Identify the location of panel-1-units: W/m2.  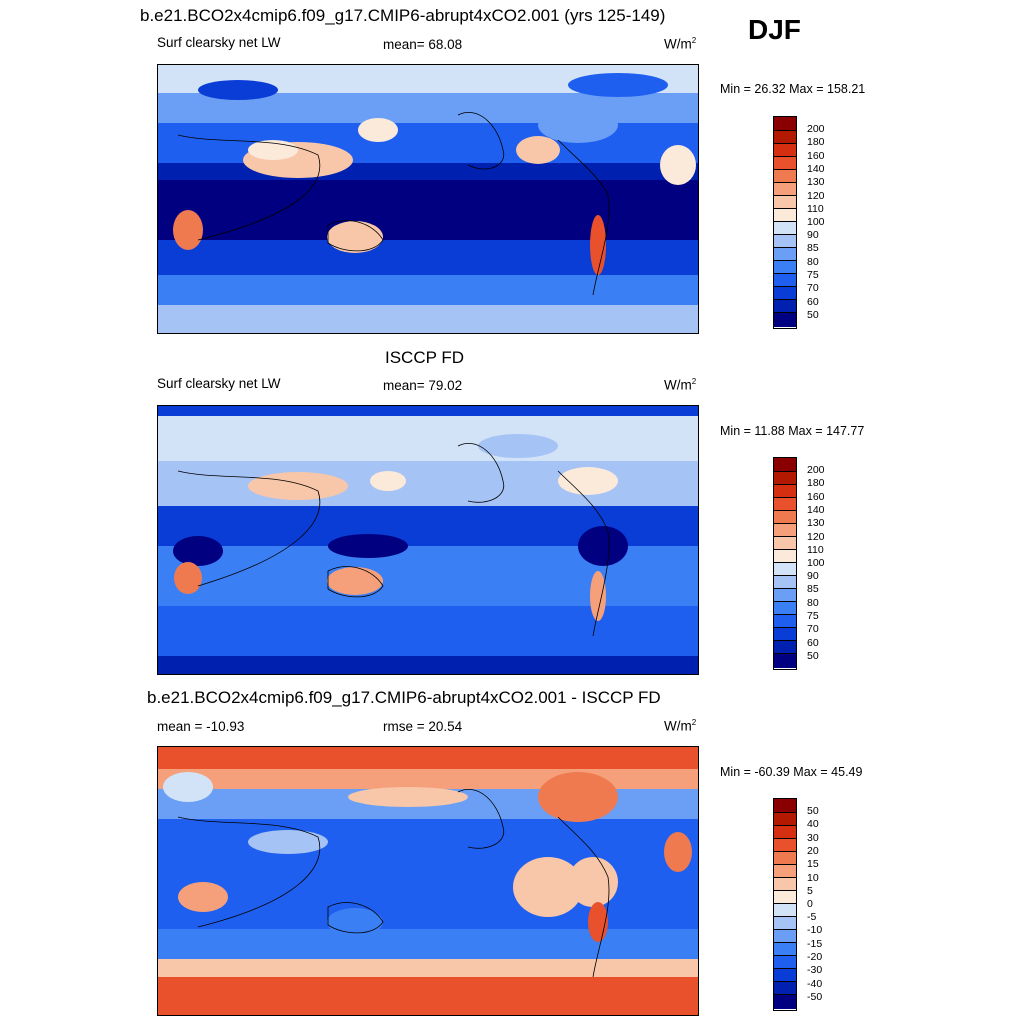
(680, 44).